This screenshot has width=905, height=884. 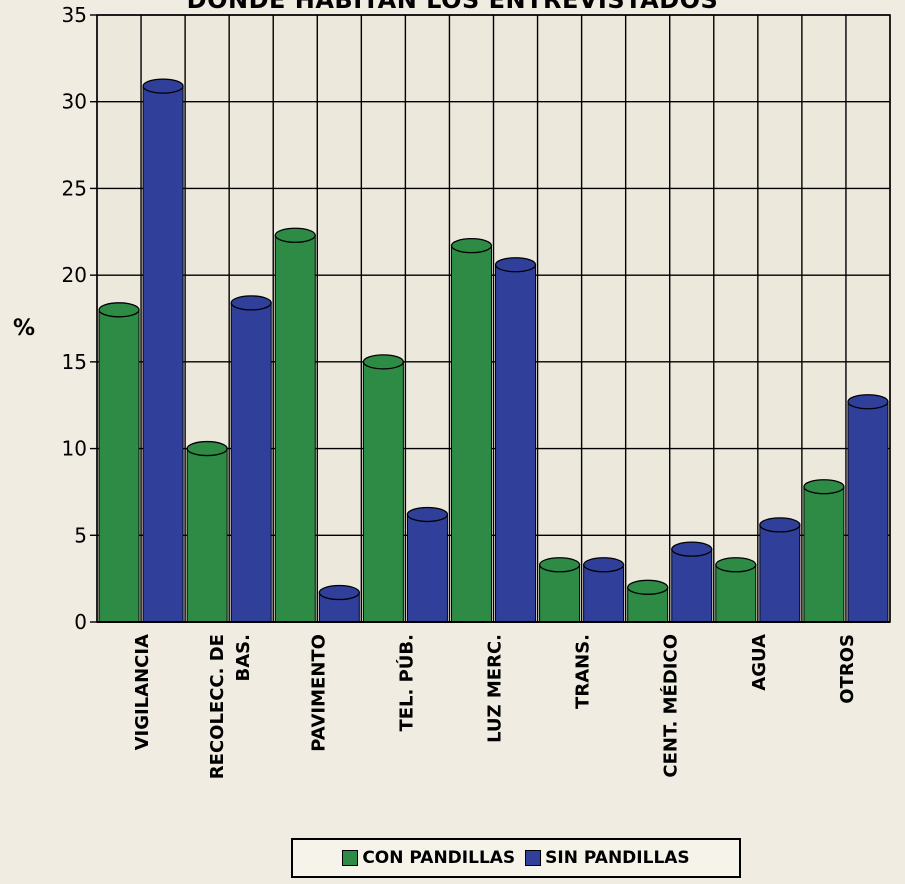 I want to click on legend-swatch-green, so click(x=350, y=858).